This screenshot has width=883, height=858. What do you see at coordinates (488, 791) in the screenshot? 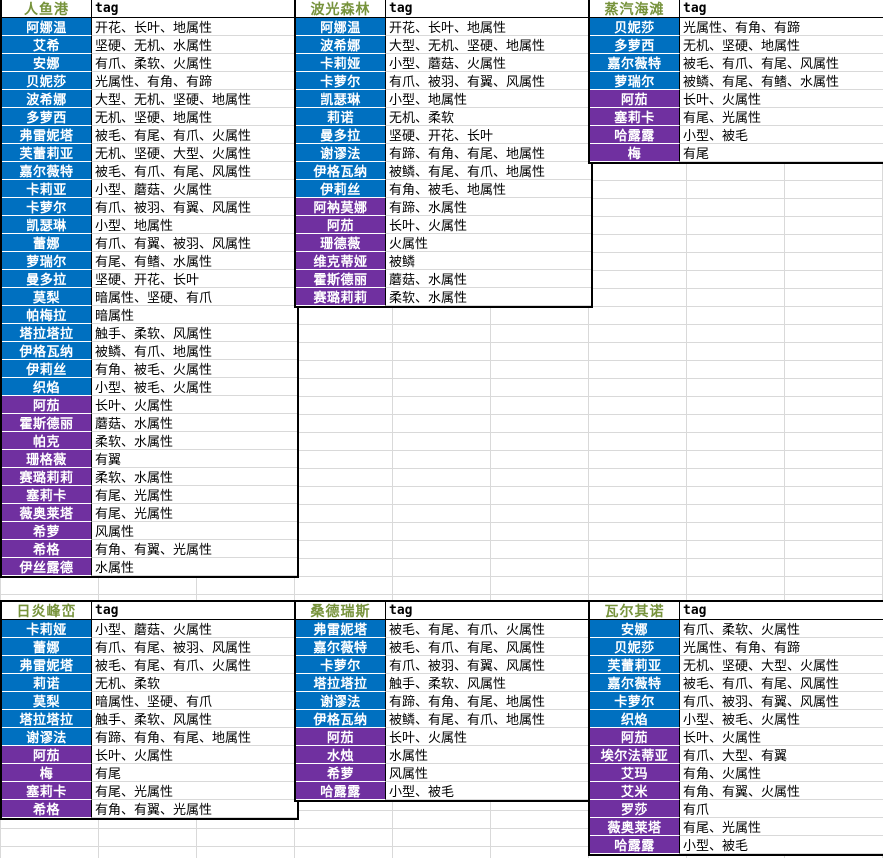
I see `tag-cell: 小型、被毛` at bounding box center [488, 791].